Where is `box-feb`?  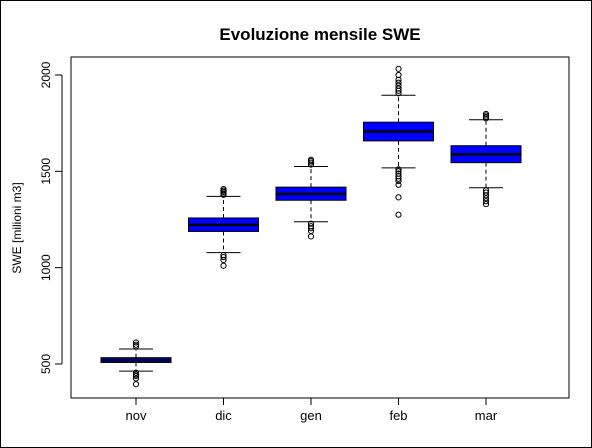
box-feb is located at coordinates (398, 141).